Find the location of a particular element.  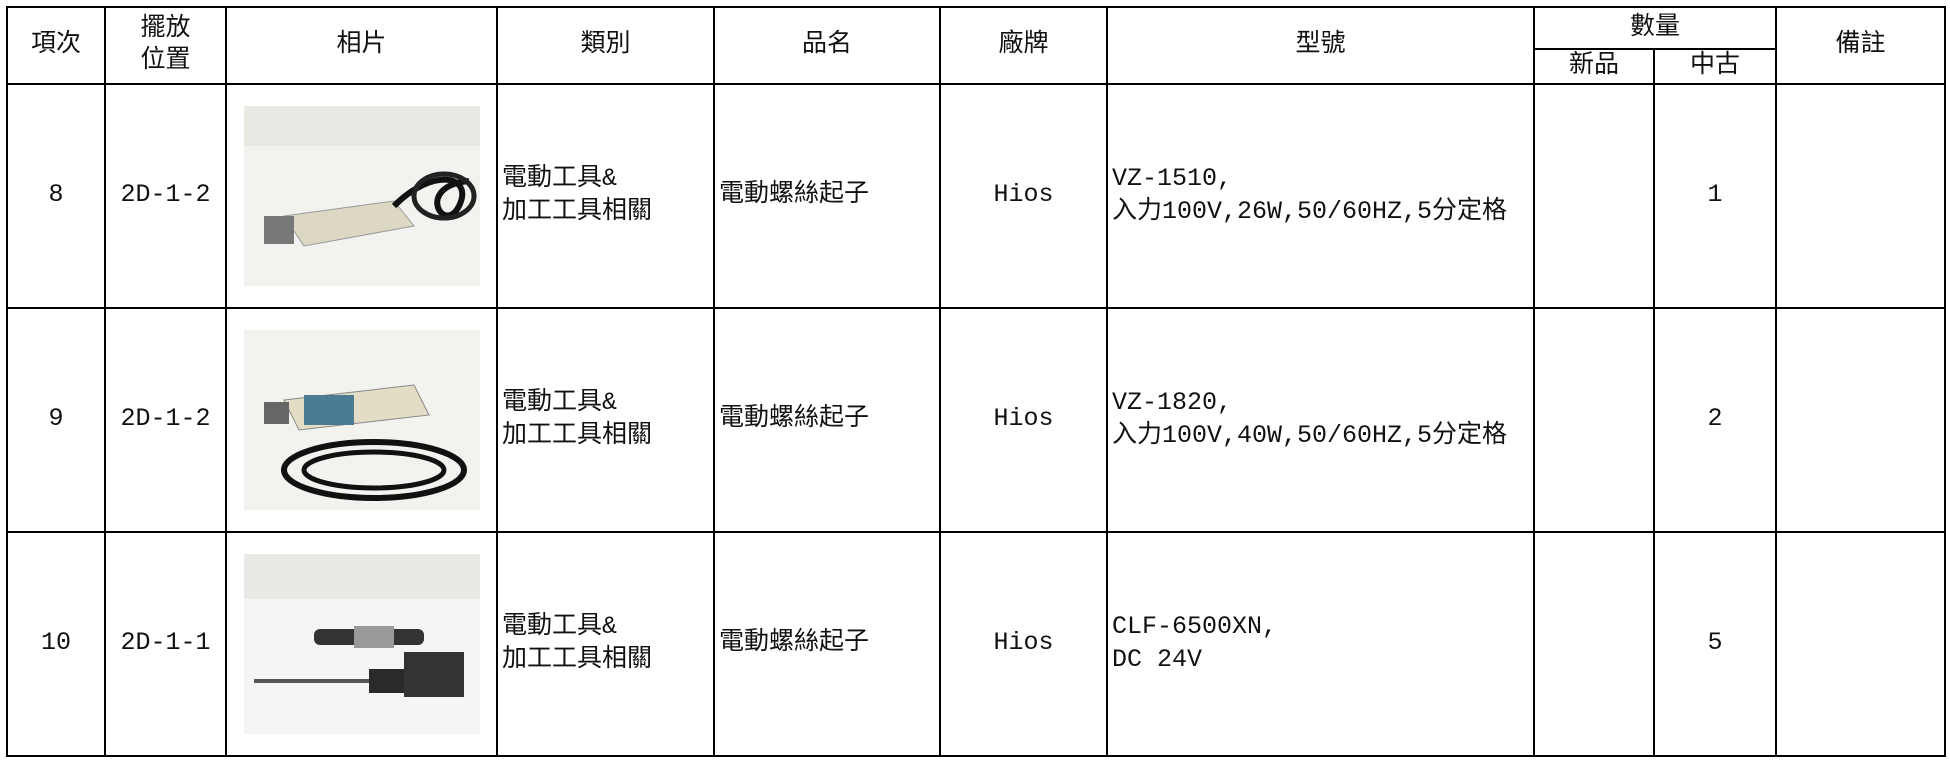

model-line: CLF-6500XN, is located at coordinates (1195, 626).